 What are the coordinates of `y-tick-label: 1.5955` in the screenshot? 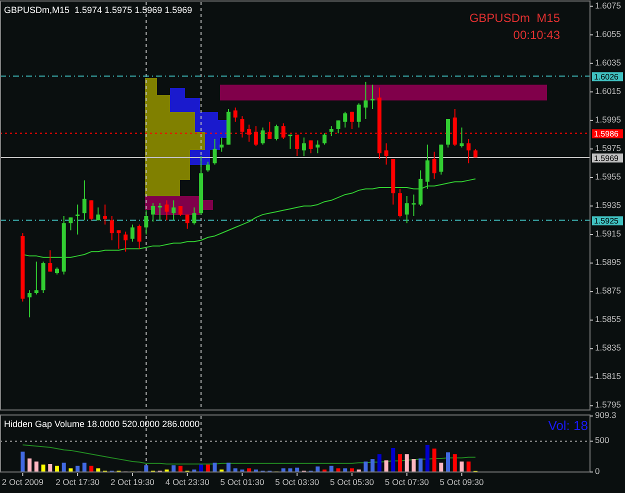 It's located at (608, 176).